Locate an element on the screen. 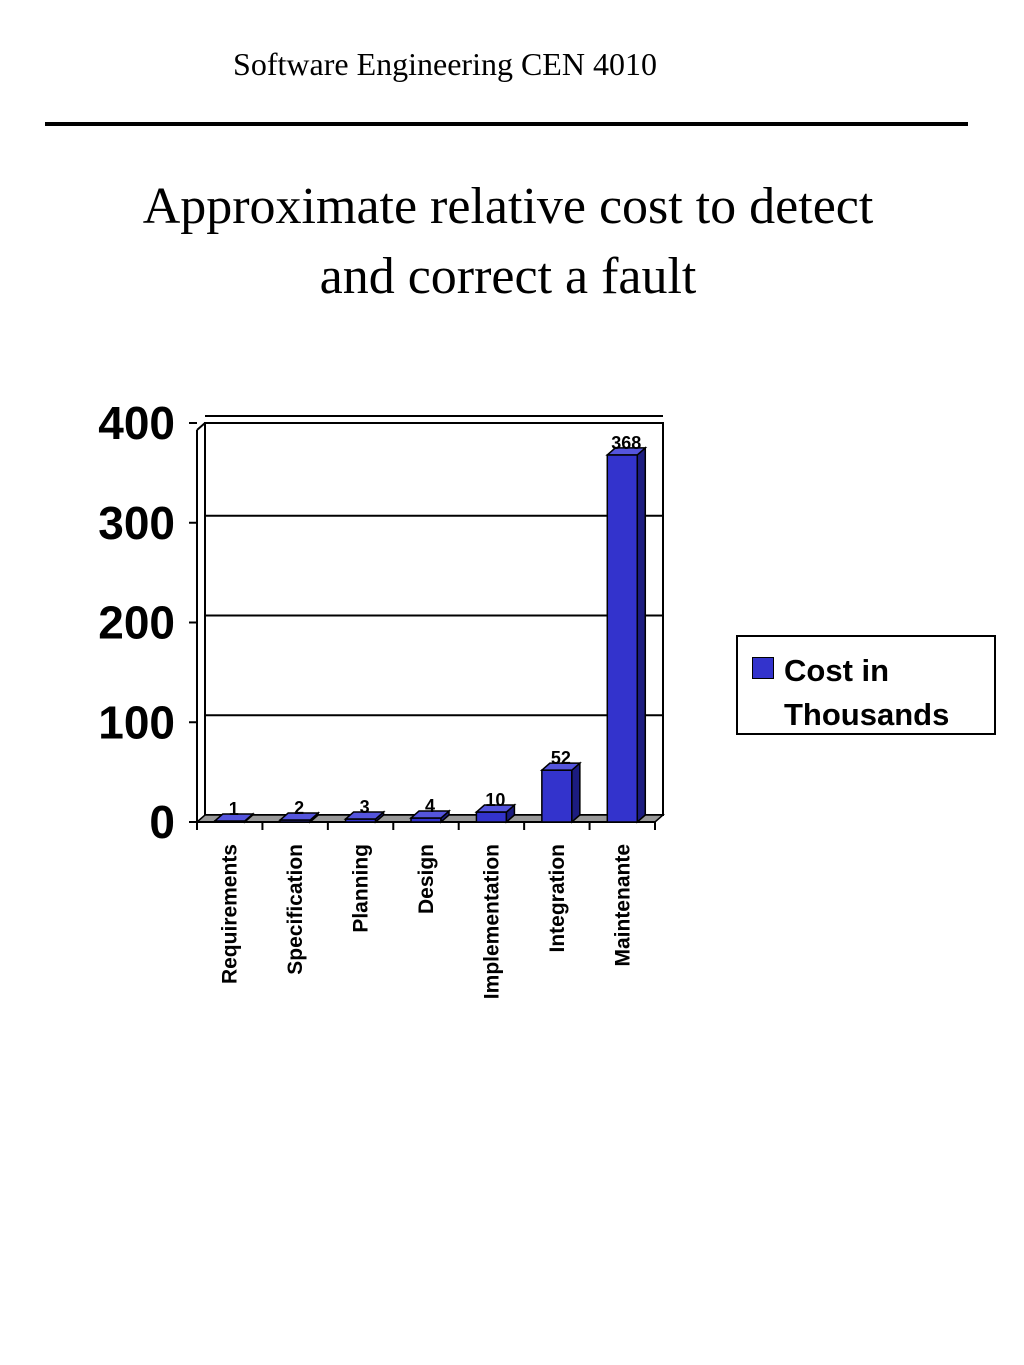 The image size is (1024, 1365). x-tick-label: Specification is located at coordinates (295, 909).